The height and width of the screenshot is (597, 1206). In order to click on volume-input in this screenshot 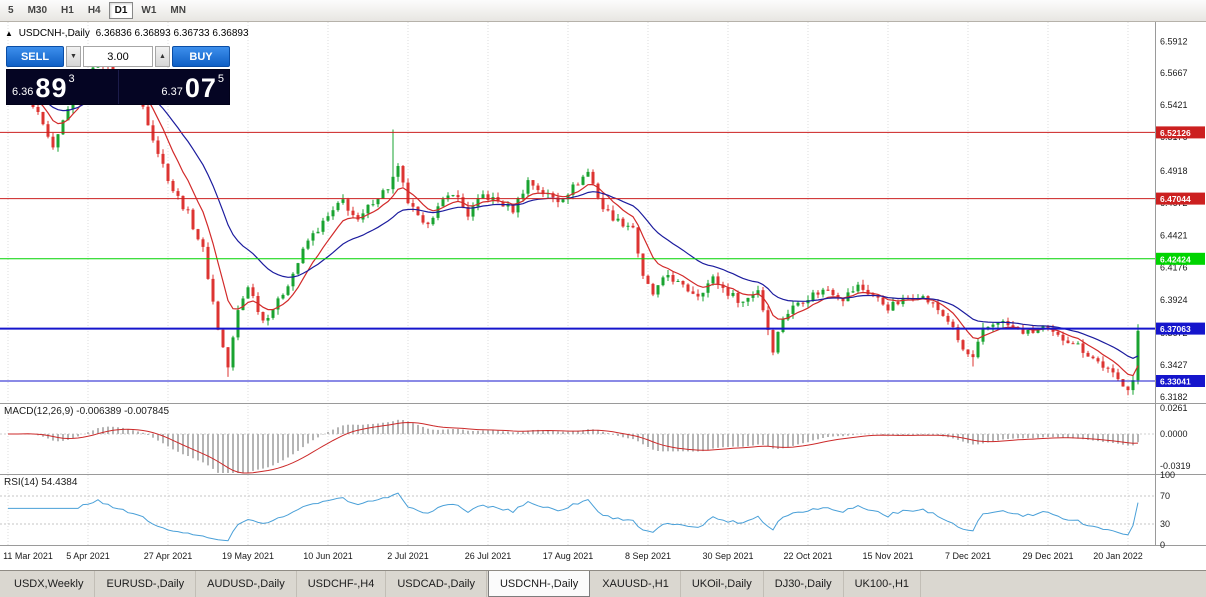, I will do `click(118, 56)`.